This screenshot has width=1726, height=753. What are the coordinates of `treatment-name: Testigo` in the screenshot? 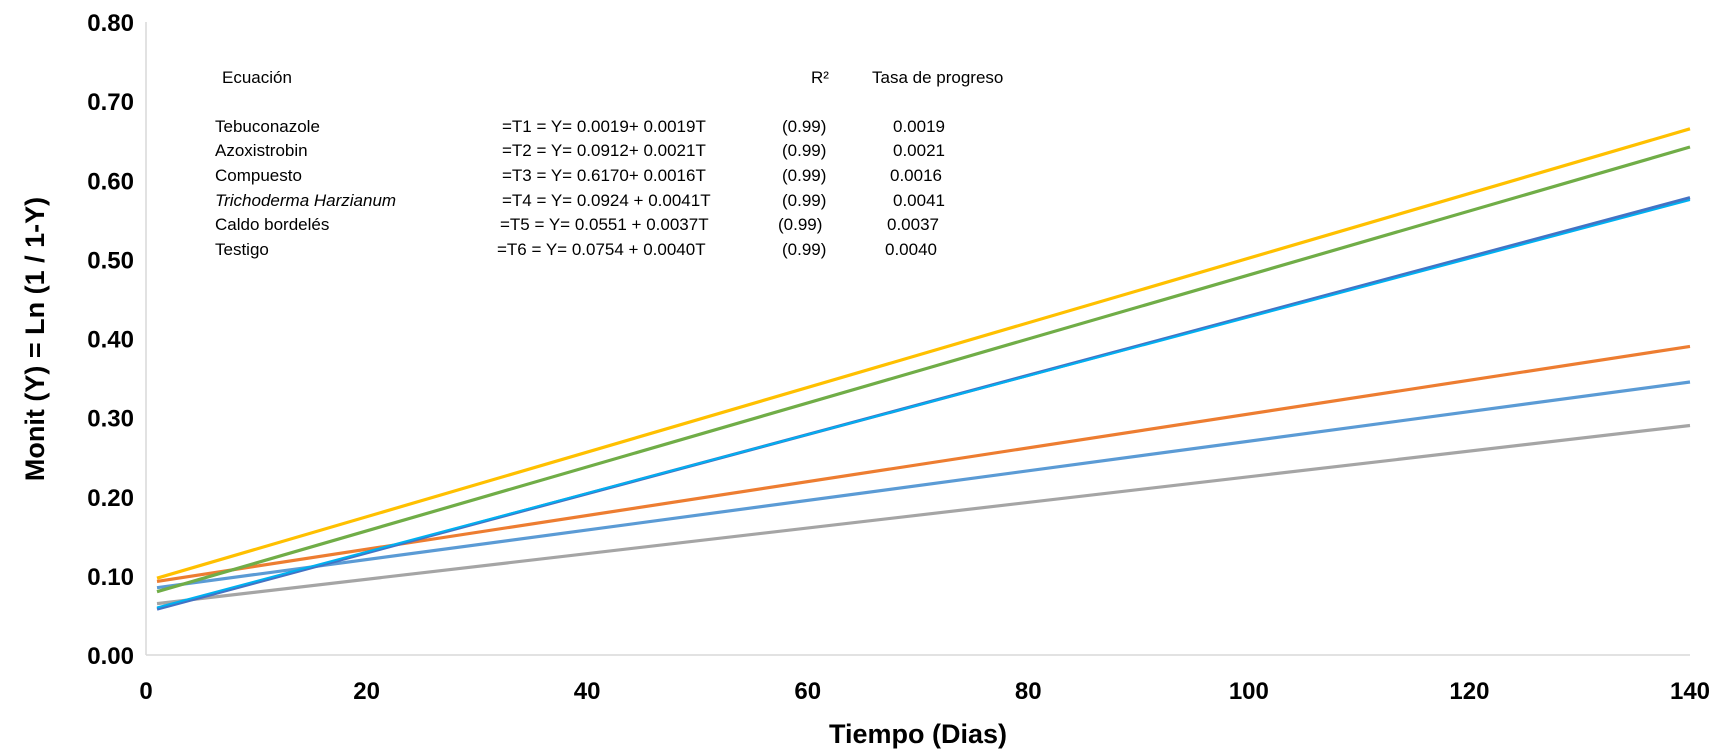 It's located at (242, 249).